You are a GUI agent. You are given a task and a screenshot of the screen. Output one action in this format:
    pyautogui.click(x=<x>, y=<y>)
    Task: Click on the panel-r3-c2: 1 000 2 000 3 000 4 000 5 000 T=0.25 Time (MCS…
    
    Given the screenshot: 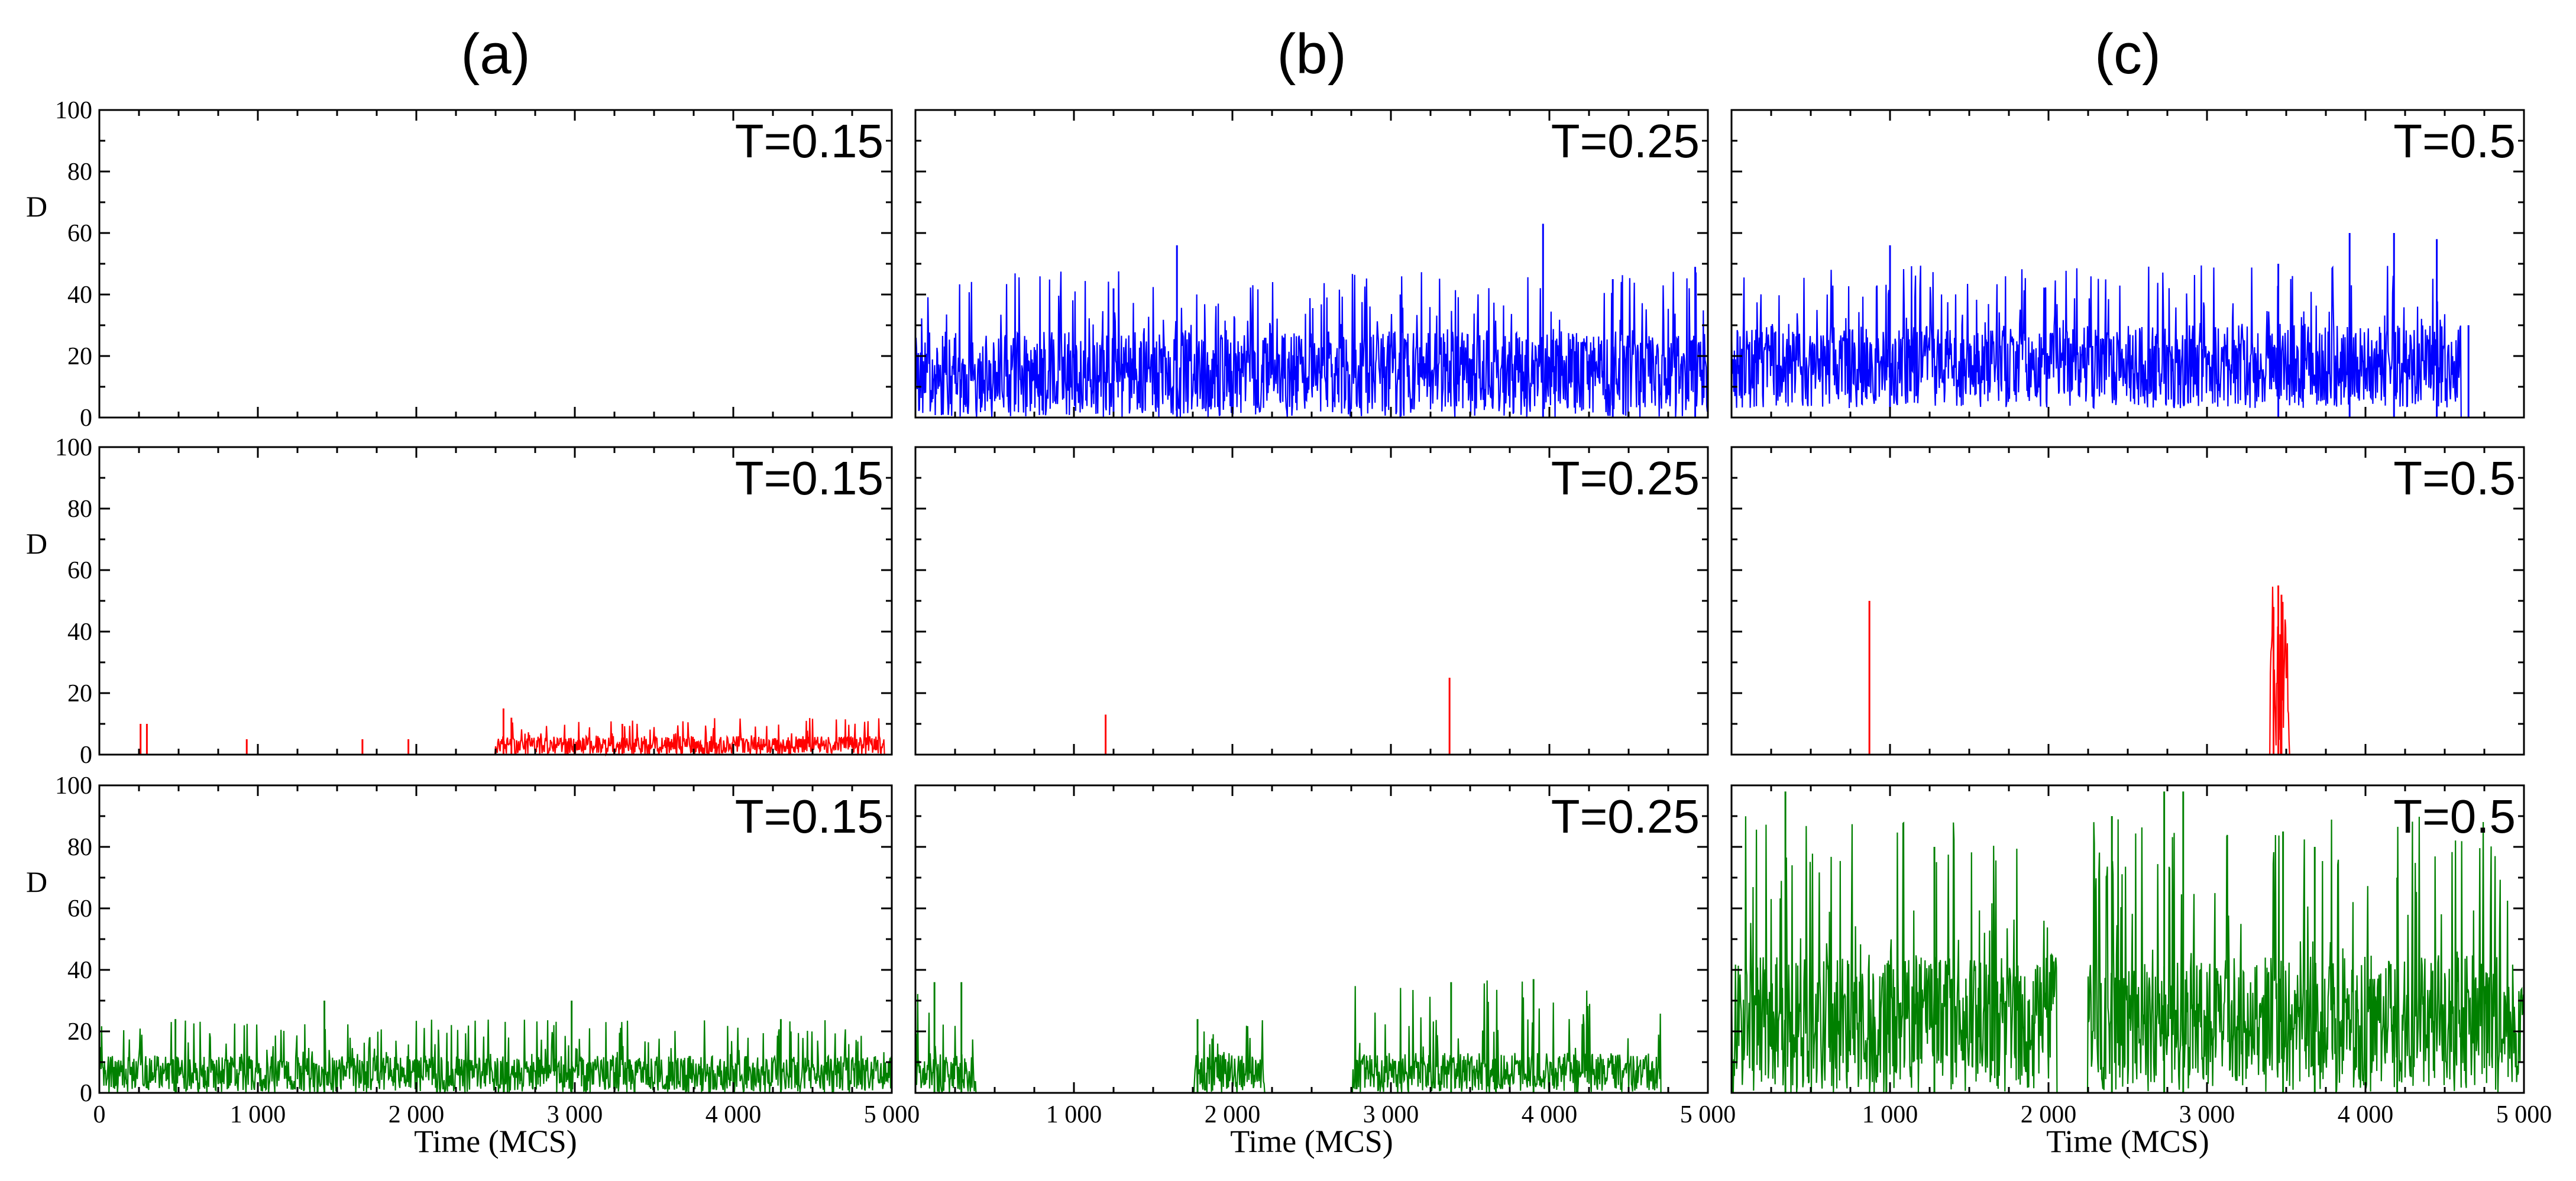 What is the action you would take?
    pyautogui.click(x=1325, y=971)
    